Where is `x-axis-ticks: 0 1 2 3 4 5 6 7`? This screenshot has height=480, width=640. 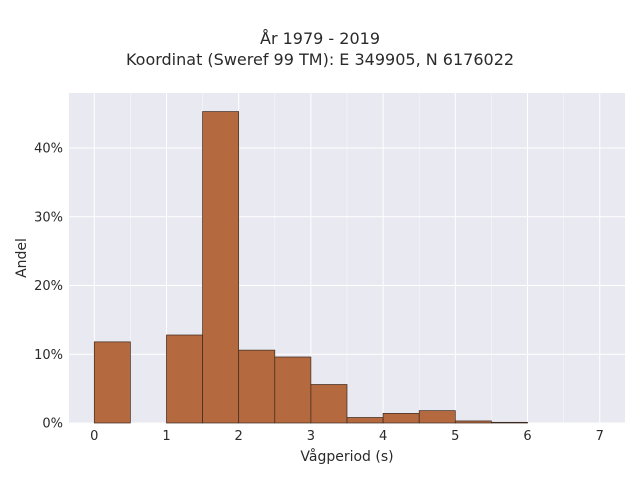
x-axis-ticks: 0 1 2 3 4 5 6 7 is located at coordinates (347, 436).